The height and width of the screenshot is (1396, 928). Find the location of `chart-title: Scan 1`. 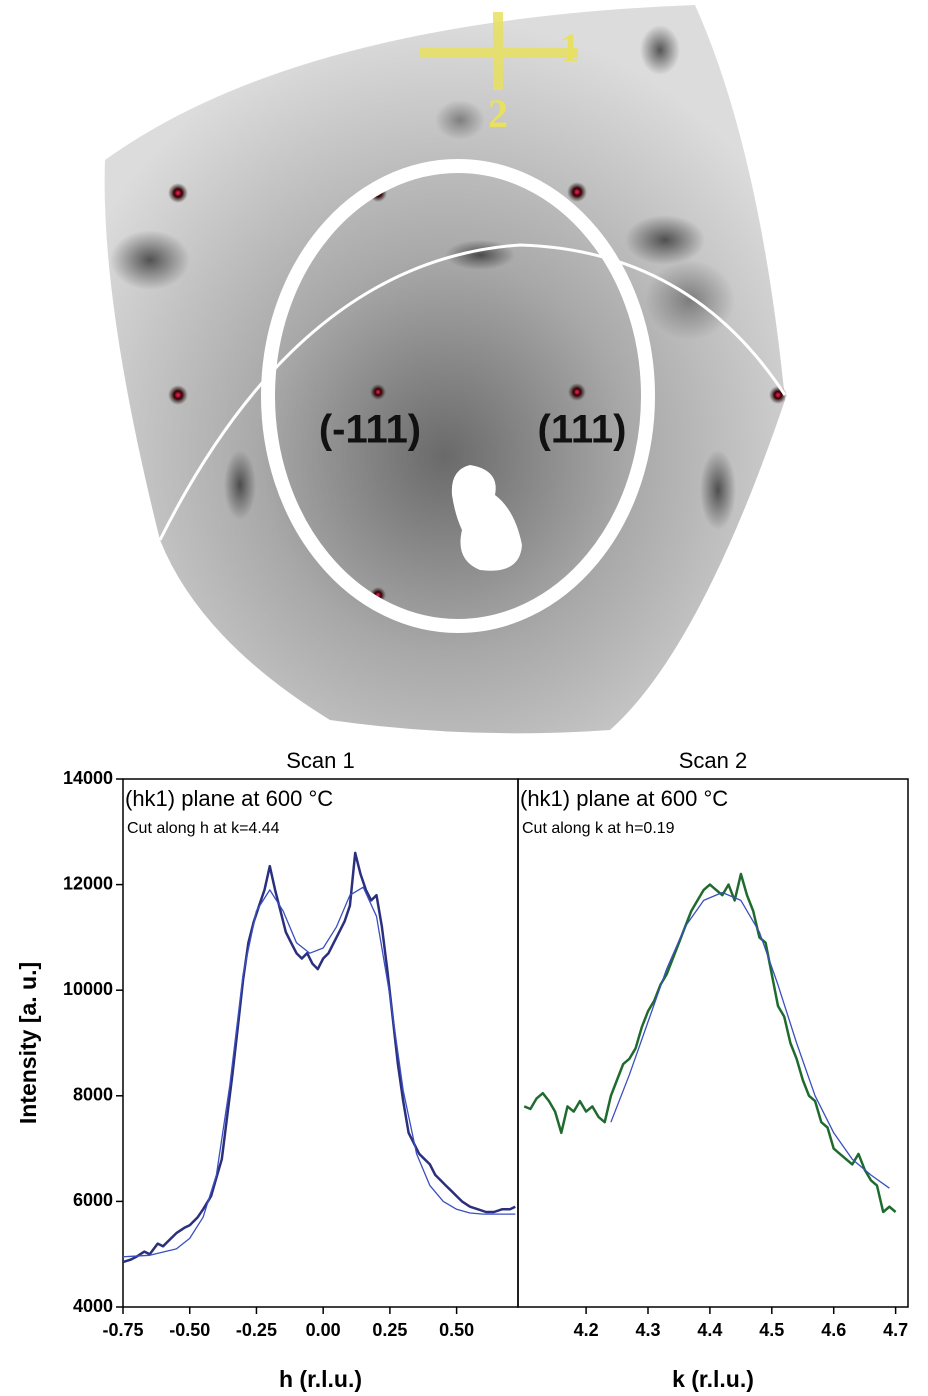

chart-title: Scan 1 is located at coordinates (320, 760).